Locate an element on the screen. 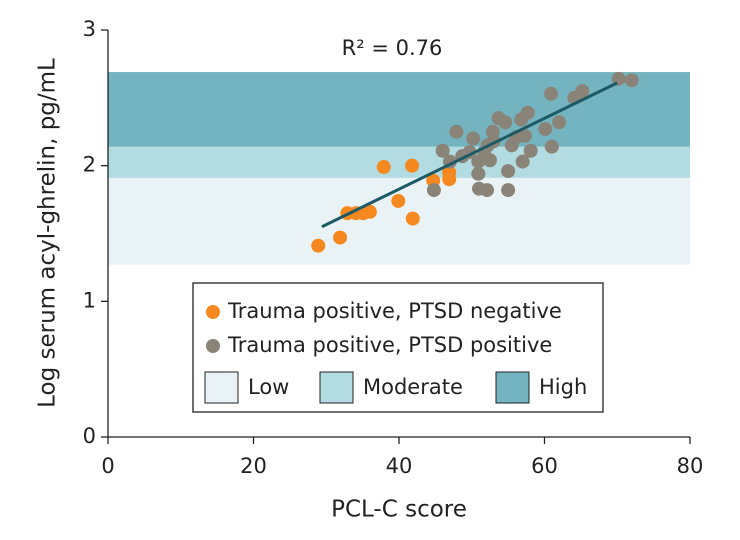  legend-box is located at coordinates (398, 347).